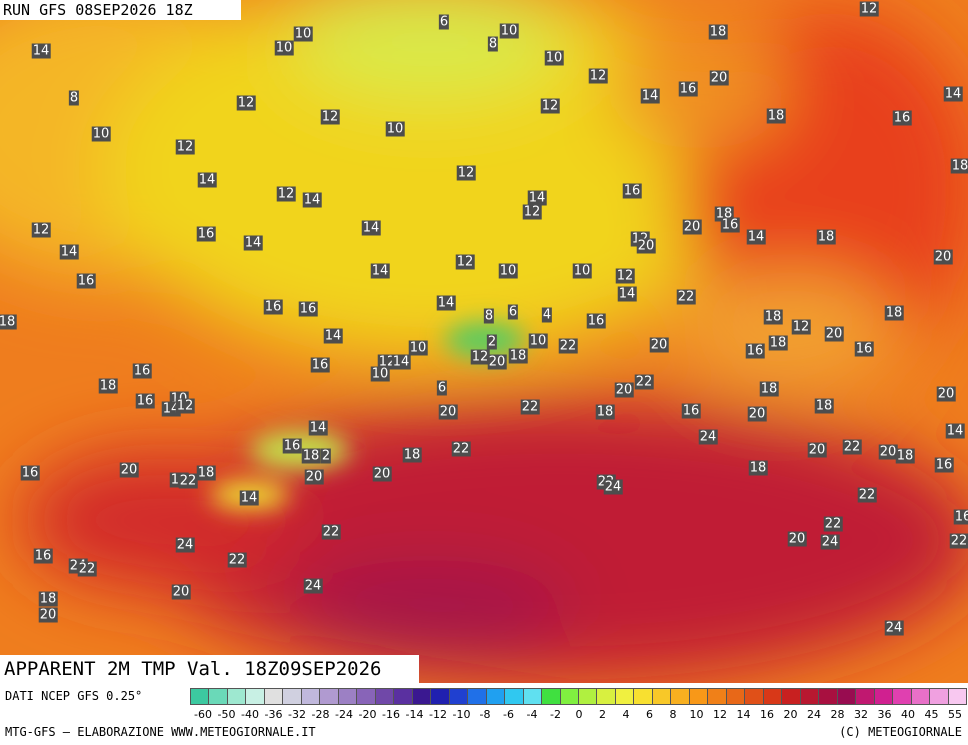 Image resolution: width=968 pixels, height=745 pixels. What do you see at coordinates (297, 714) in the screenshot?
I see `colorbar-tick: -32` at bounding box center [297, 714].